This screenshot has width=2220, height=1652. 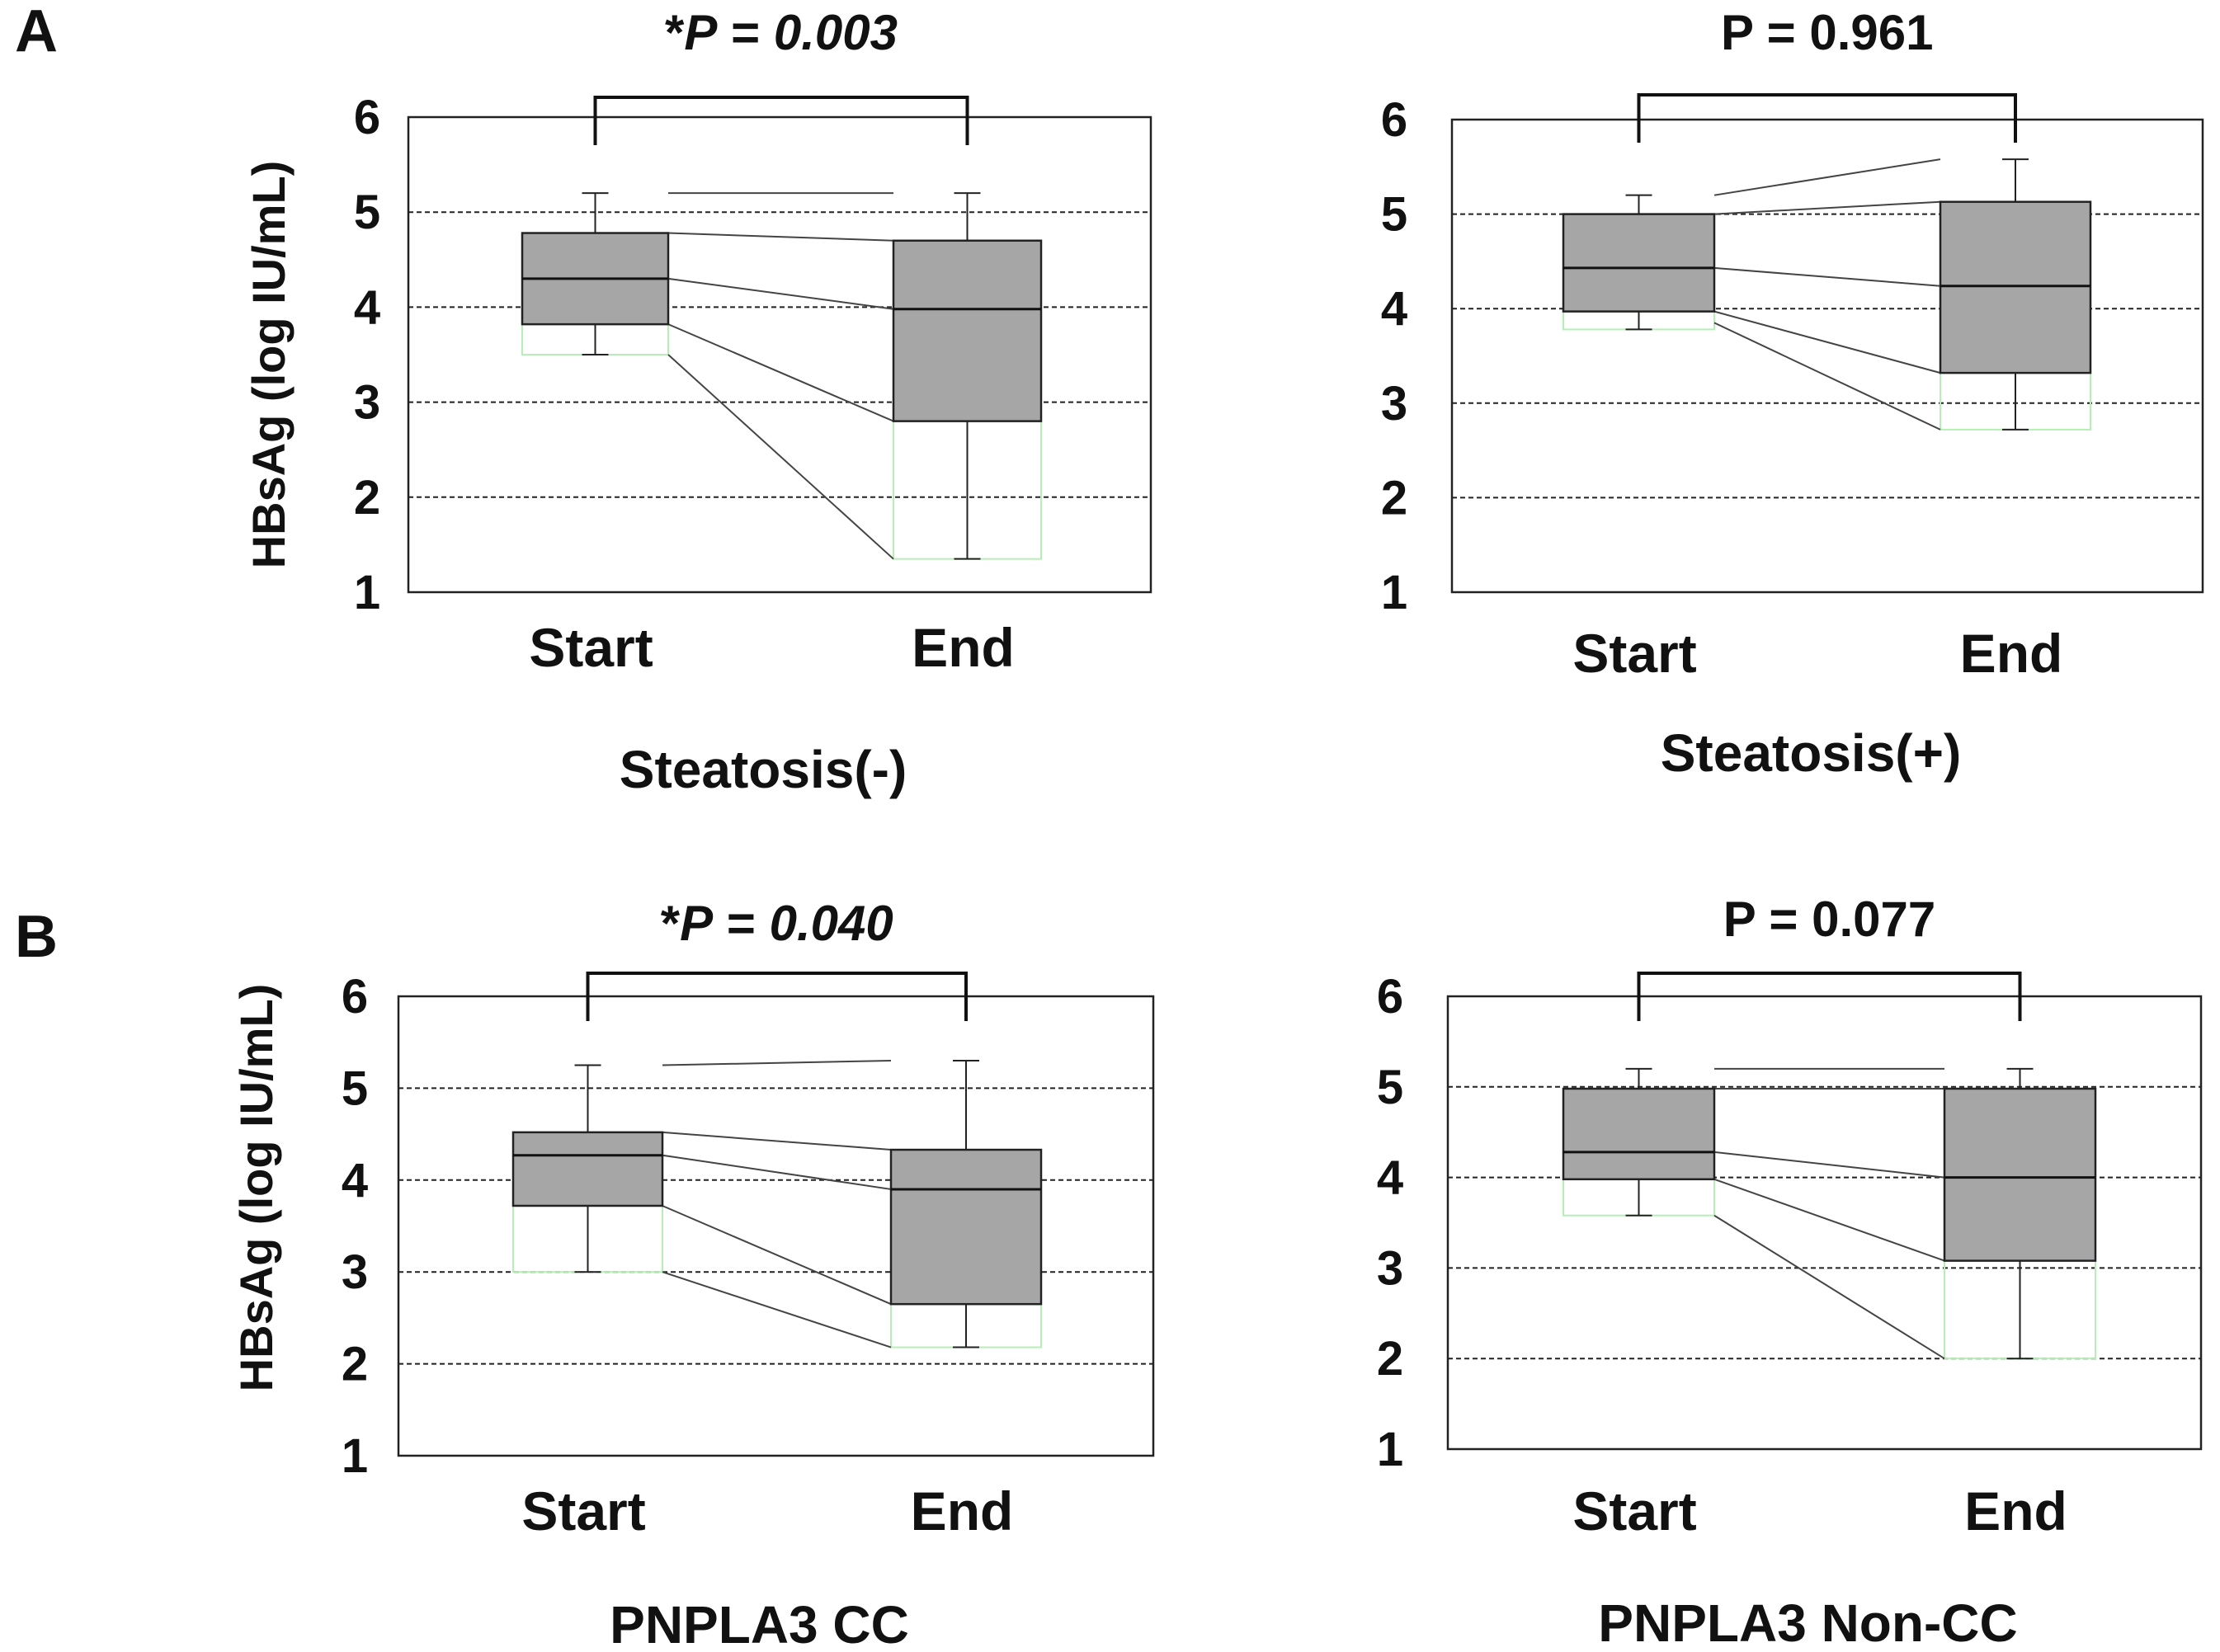 What do you see at coordinates (763, 769) in the screenshot?
I see `x-axis-label: Steatosis(-)` at bounding box center [763, 769].